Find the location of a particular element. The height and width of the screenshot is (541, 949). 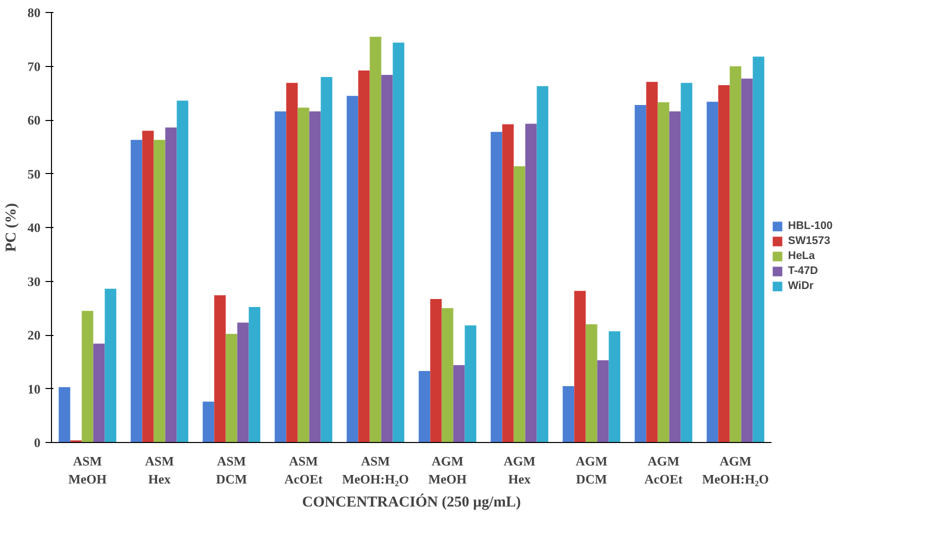

y-tick-label: 40 is located at coordinates (34, 227).